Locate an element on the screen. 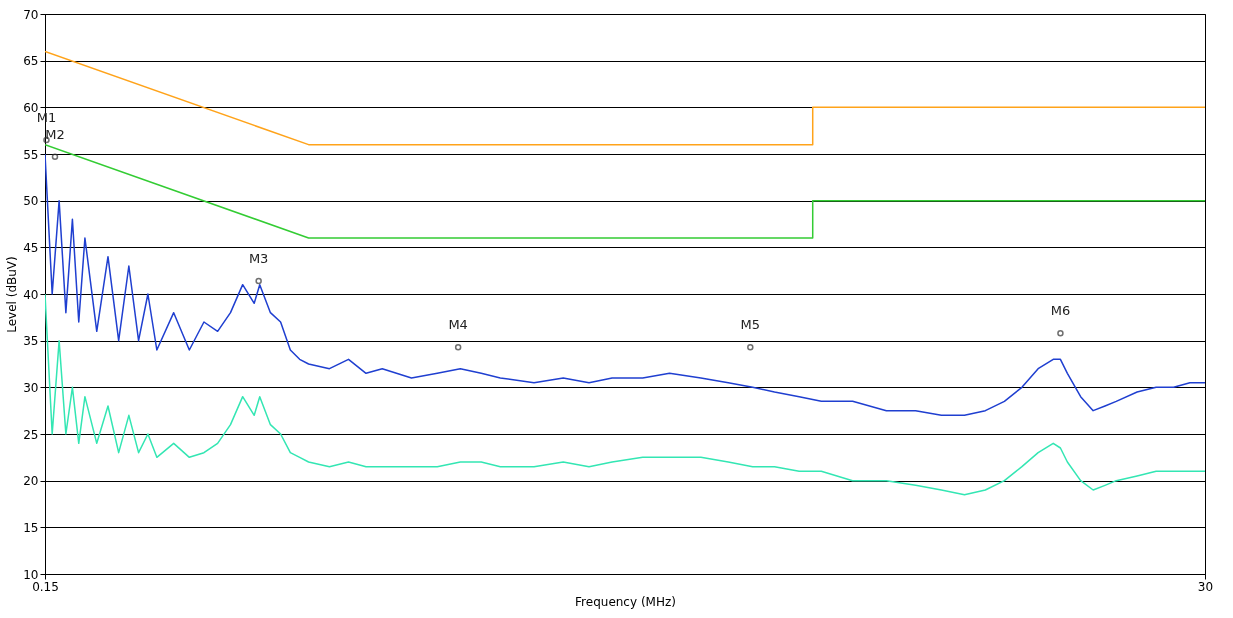  y-tick-label: 60 is located at coordinates (31, 107).